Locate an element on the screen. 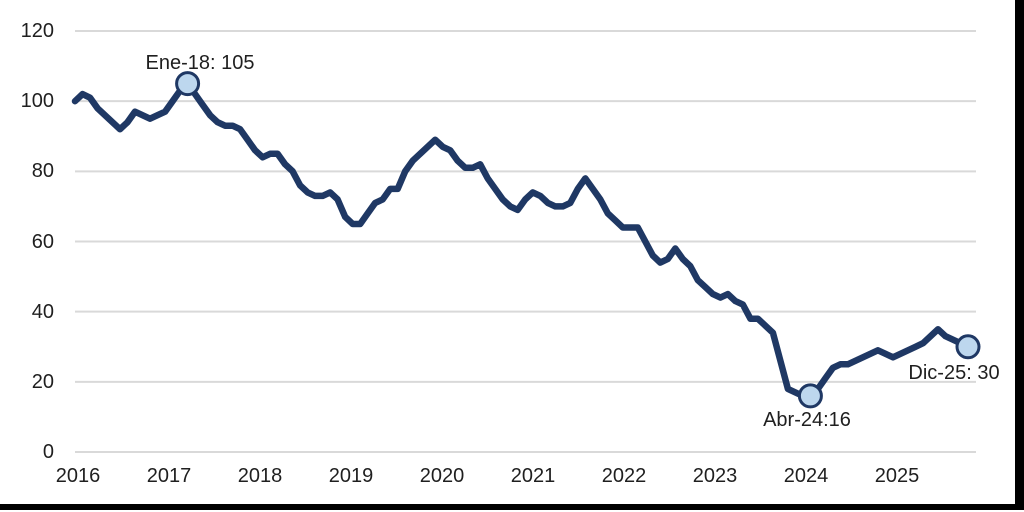 This screenshot has height=512, width=1024. annotation-peak-label: Ene-18: 105 is located at coordinates (200, 63).